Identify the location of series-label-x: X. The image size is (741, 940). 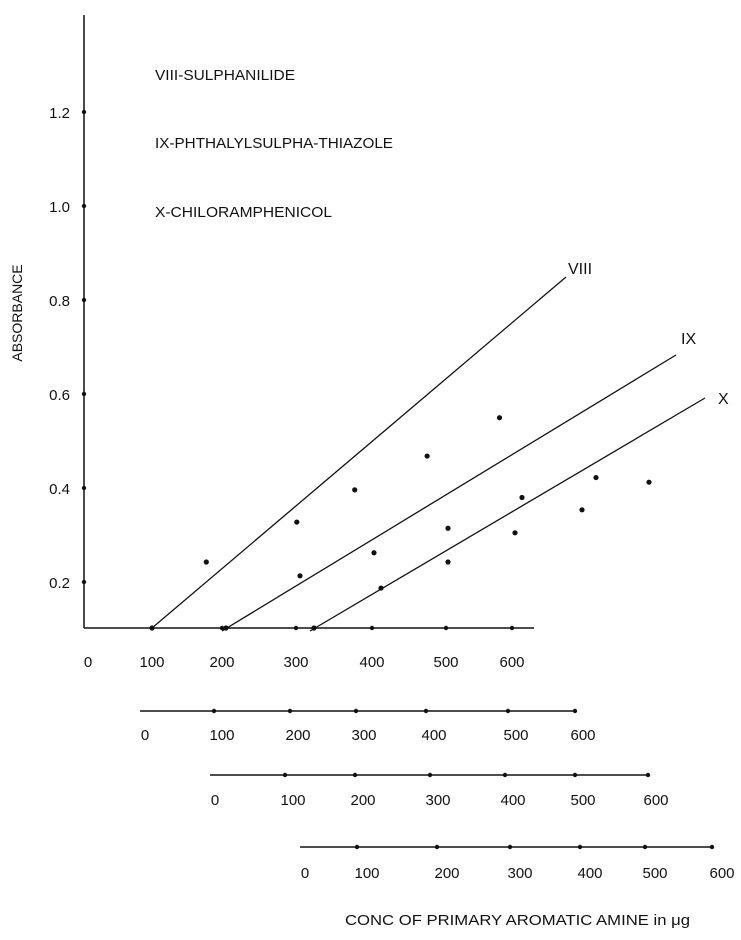
(723, 399).